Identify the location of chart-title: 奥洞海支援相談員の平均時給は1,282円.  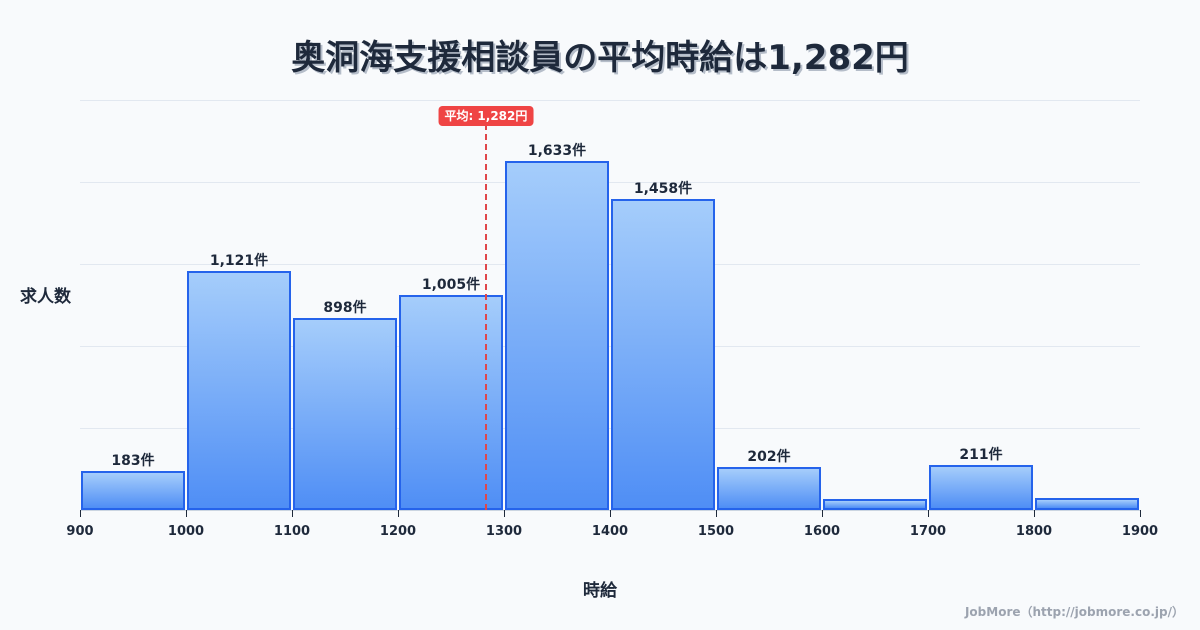
(600, 58).